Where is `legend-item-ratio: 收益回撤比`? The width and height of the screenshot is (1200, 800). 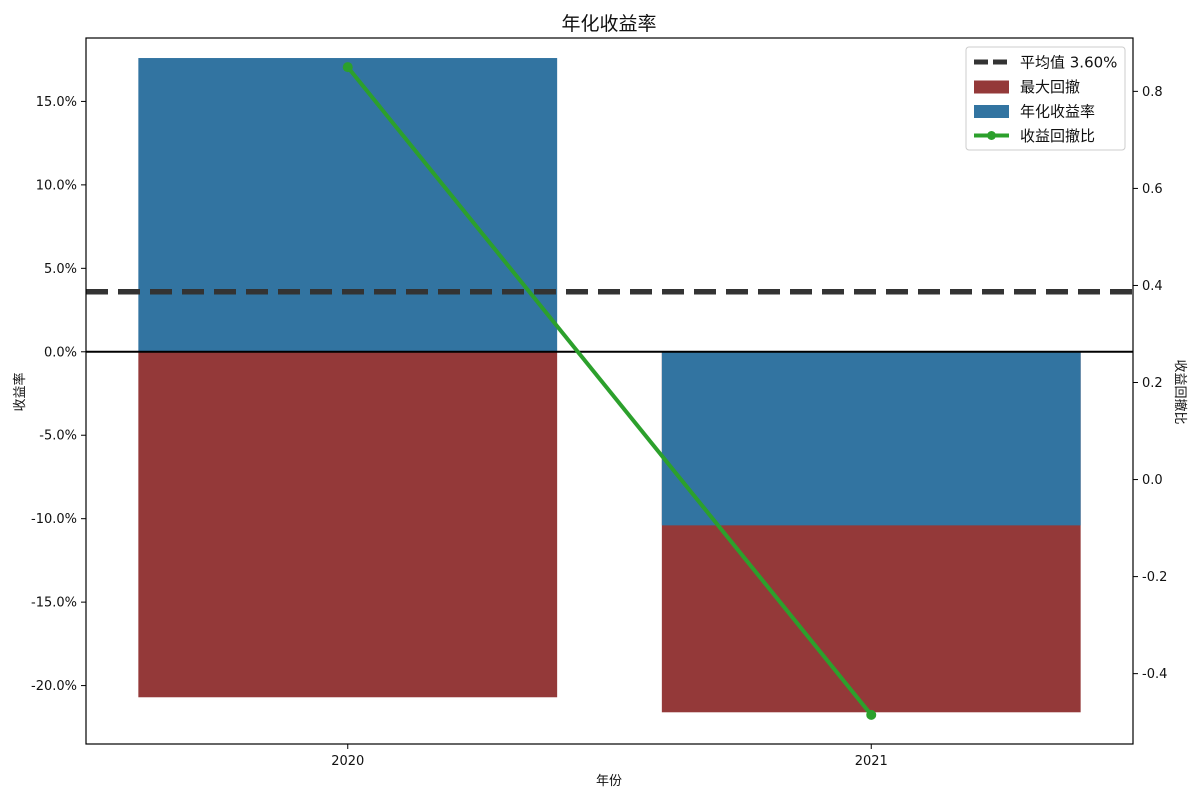
legend-item-ratio: 收益回撤比 is located at coordinates (1034, 136).